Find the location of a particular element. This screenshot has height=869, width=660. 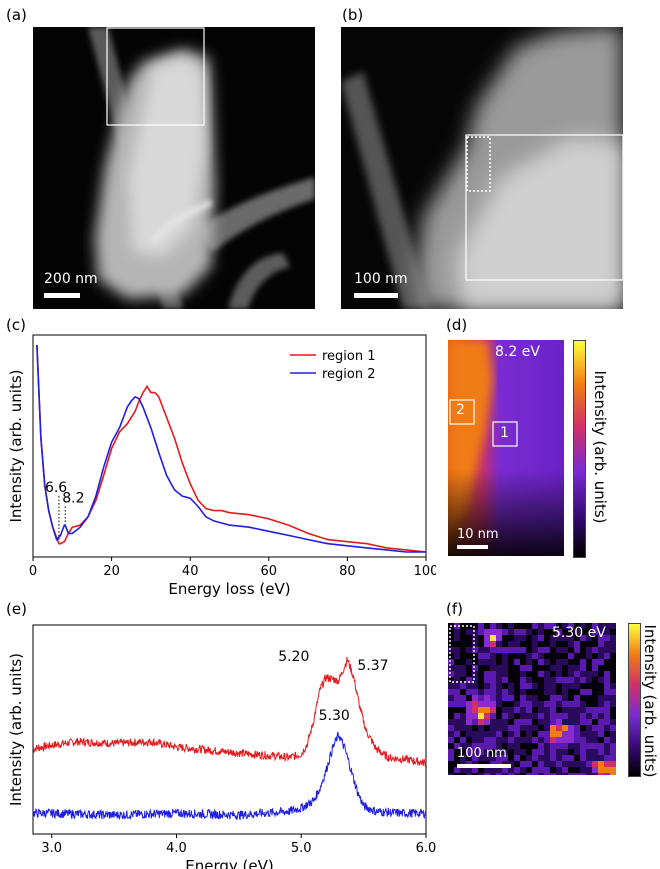

y-axis-label-c: Intensity (arb. units) is located at coordinates (16, 445).